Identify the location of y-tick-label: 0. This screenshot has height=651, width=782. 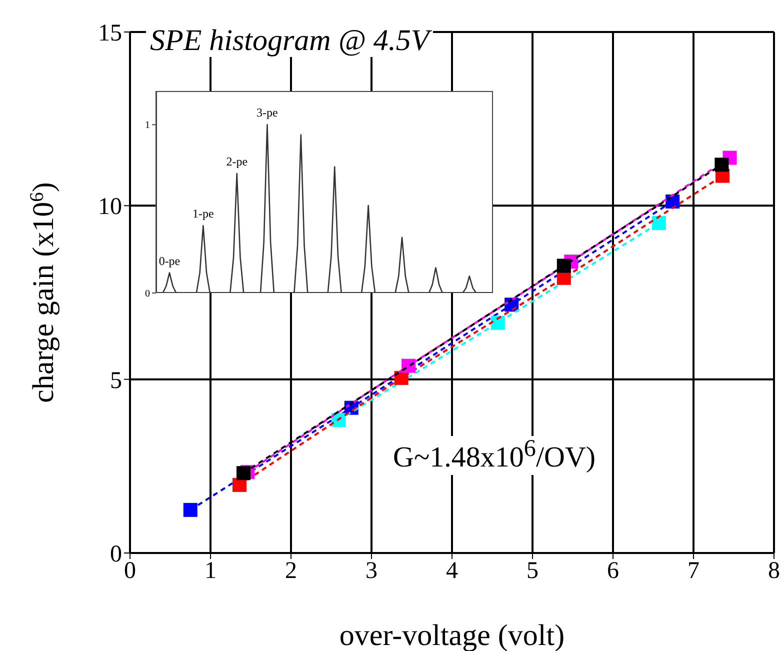
(116, 555).